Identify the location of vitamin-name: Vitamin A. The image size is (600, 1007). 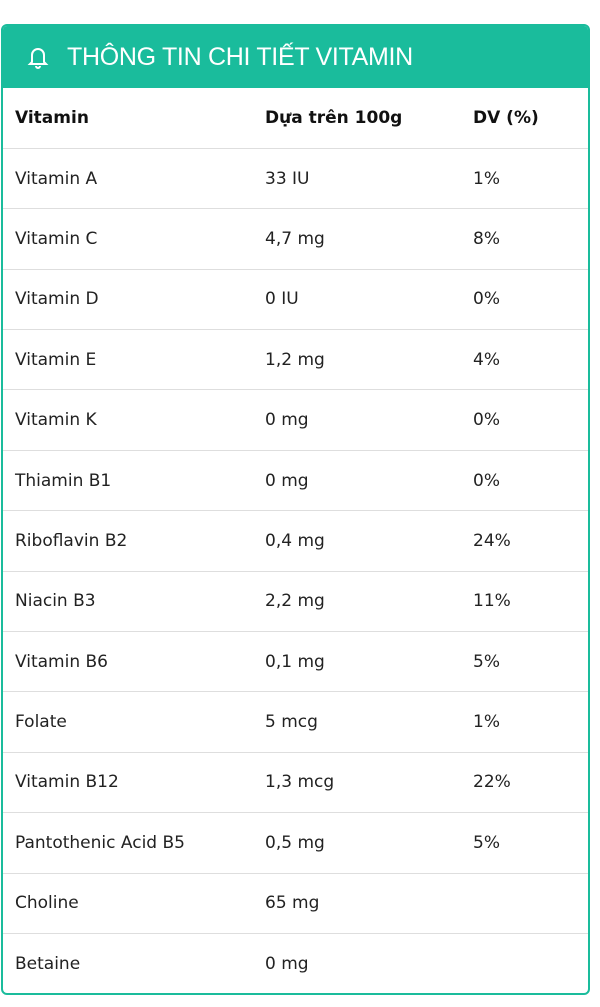
(134, 179).